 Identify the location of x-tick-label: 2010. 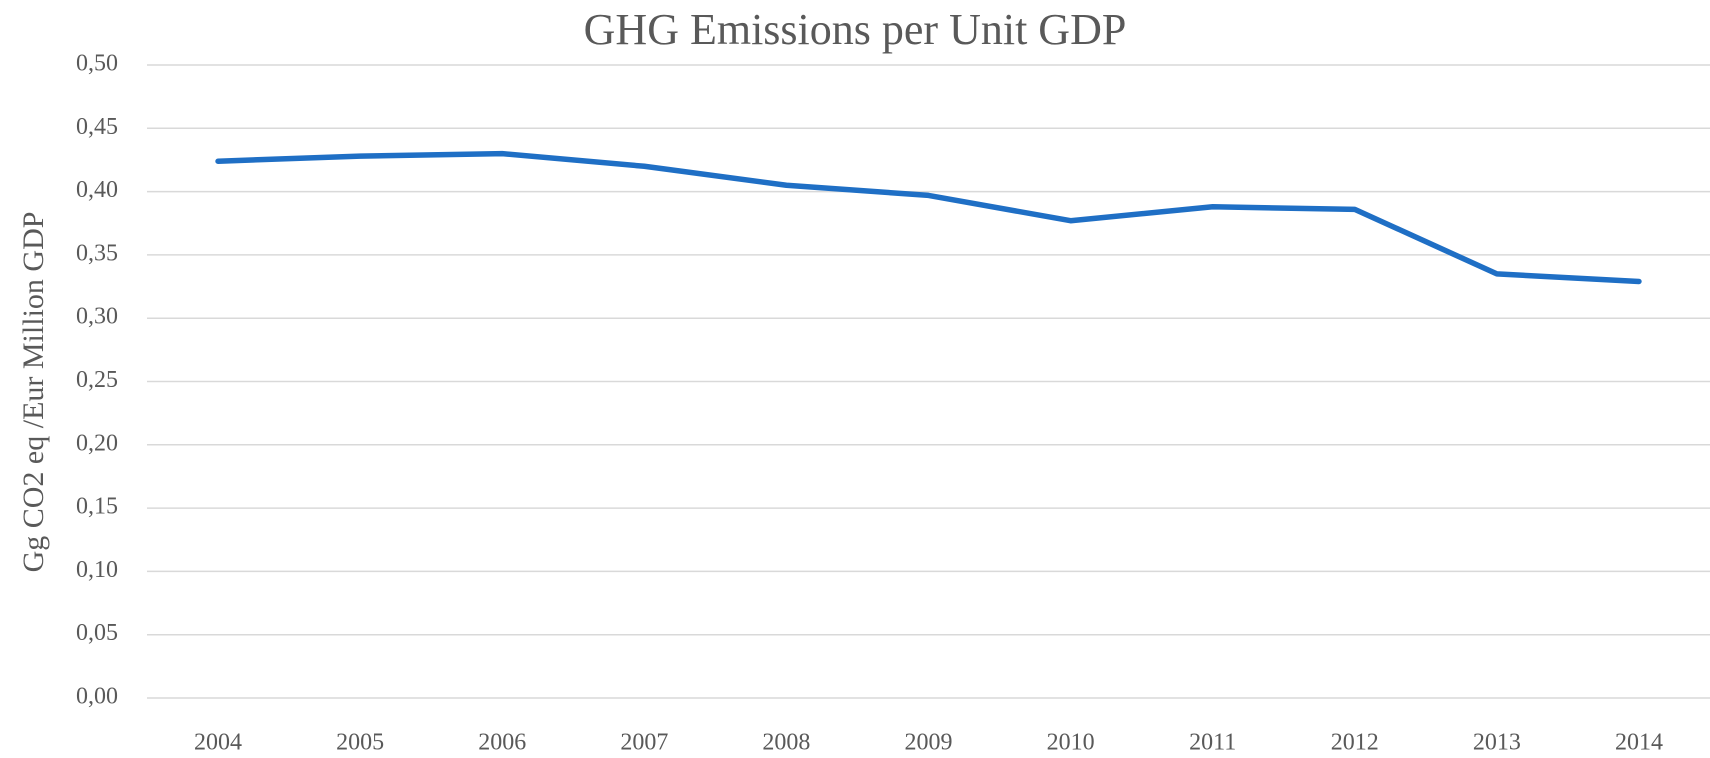
(1071, 743).